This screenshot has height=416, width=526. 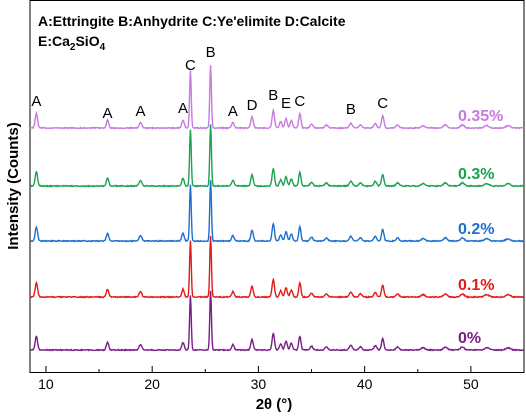 What do you see at coordinates (476, 229) in the screenshot?
I see `series-label: 0.2%` at bounding box center [476, 229].